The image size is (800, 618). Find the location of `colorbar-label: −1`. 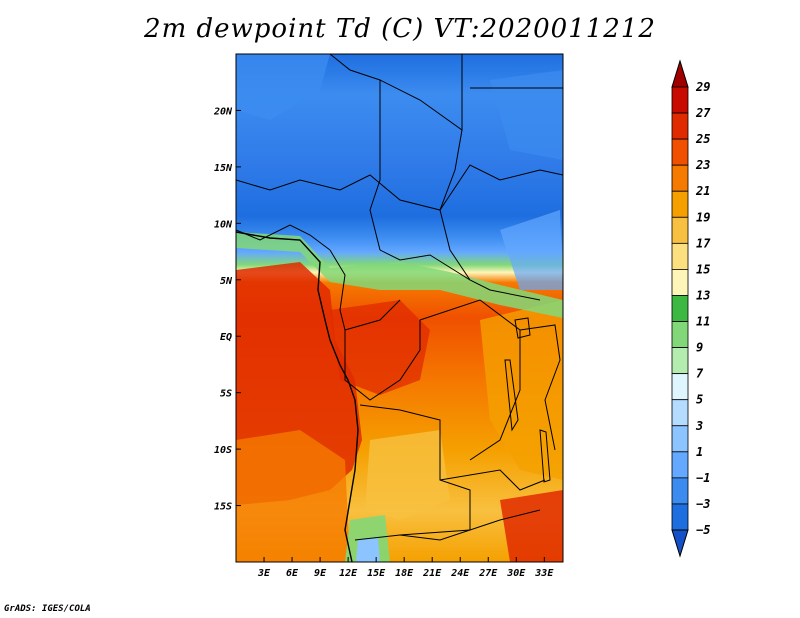

colorbar-label: −1 is located at coordinates (703, 478).